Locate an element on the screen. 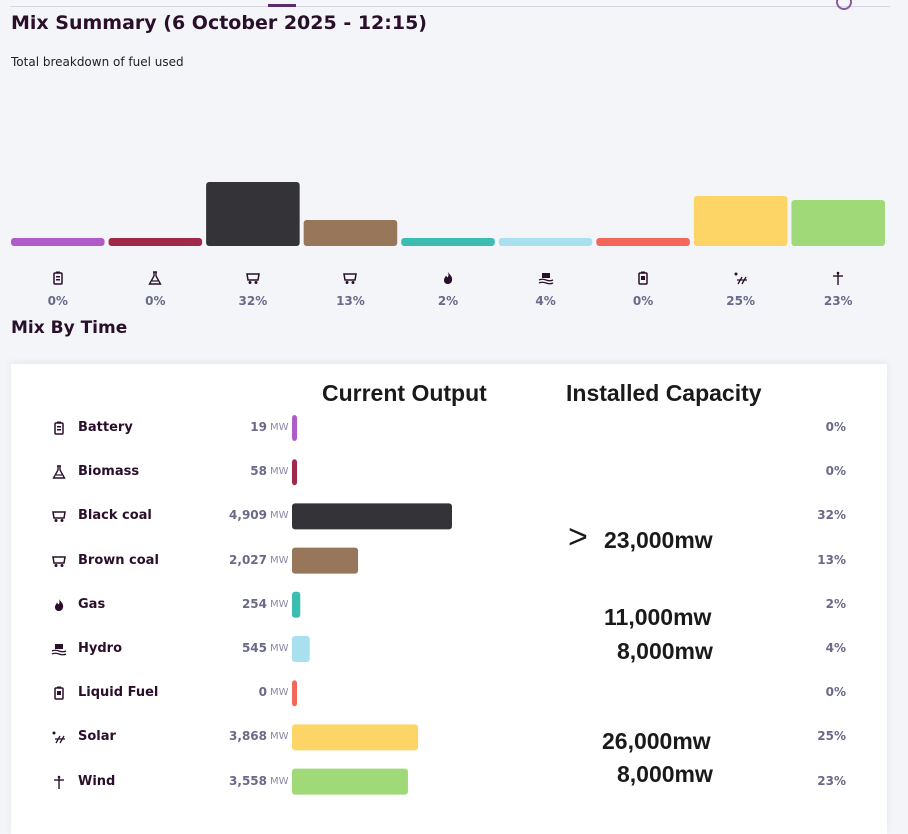  row-label: Solar is located at coordinates (97, 737).